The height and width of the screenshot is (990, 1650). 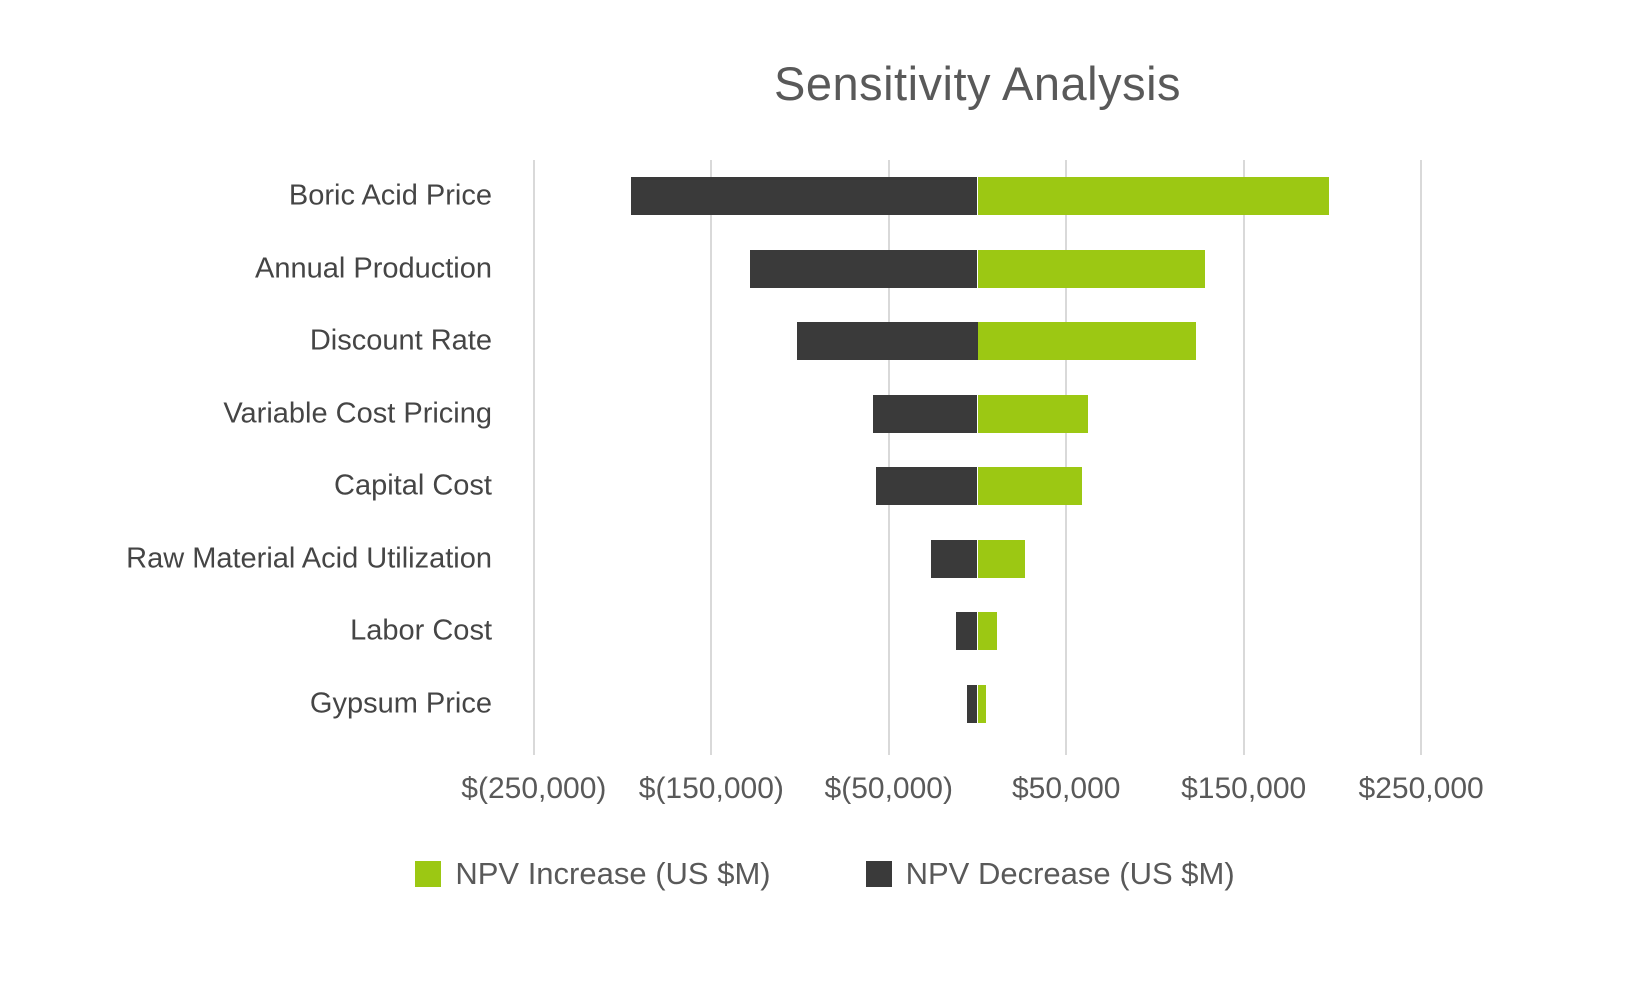 I want to click on x-axis-tick-label: $(250,000), so click(x=534, y=788).